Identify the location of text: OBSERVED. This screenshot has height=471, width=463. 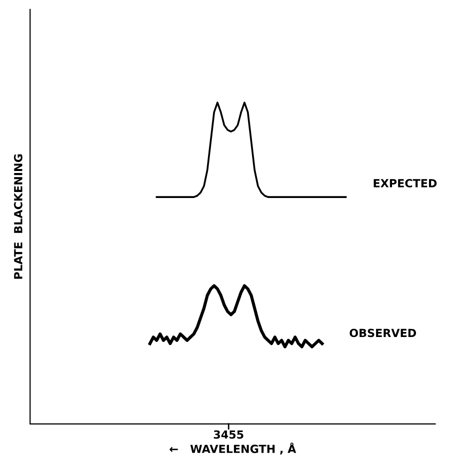
(383, 333).